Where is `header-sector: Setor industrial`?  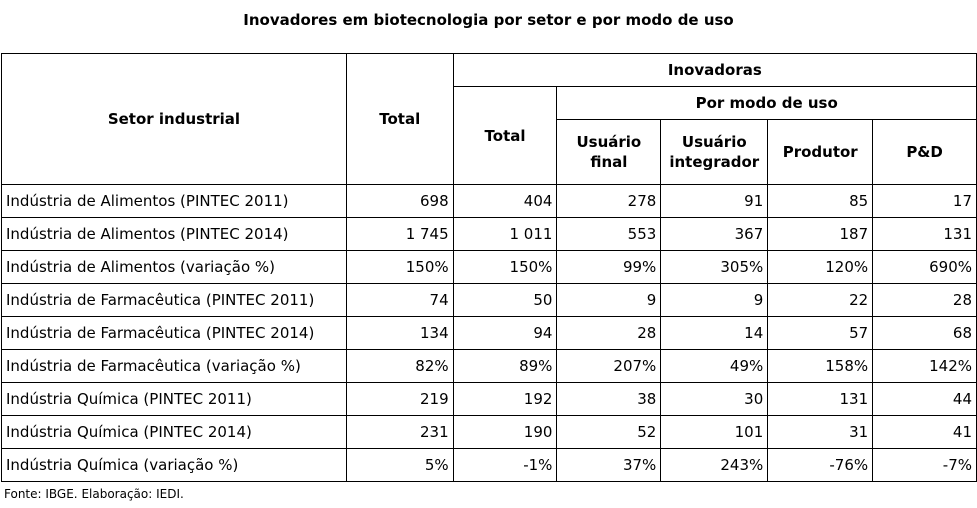
header-sector: Setor industrial is located at coordinates (174, 119).